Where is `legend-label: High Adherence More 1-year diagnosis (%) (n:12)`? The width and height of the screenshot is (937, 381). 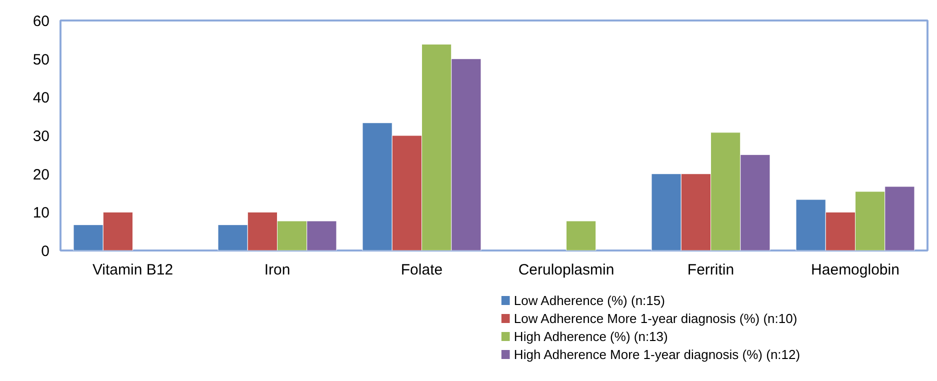
legend-label: High Adherence More 1-year diagnosis (%) (n:12) is located at coordinates (657, 354).